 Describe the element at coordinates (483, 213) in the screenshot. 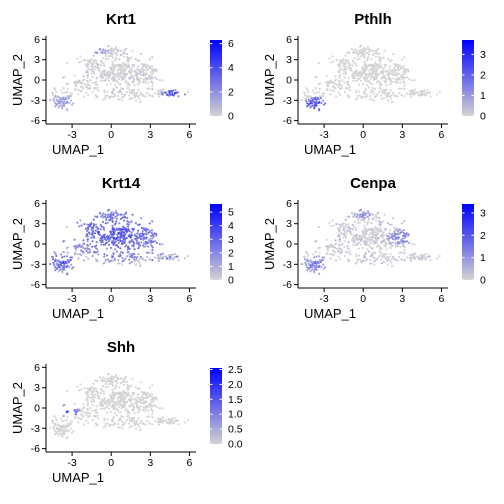

I see `legend-tick-label: 3` at that location.